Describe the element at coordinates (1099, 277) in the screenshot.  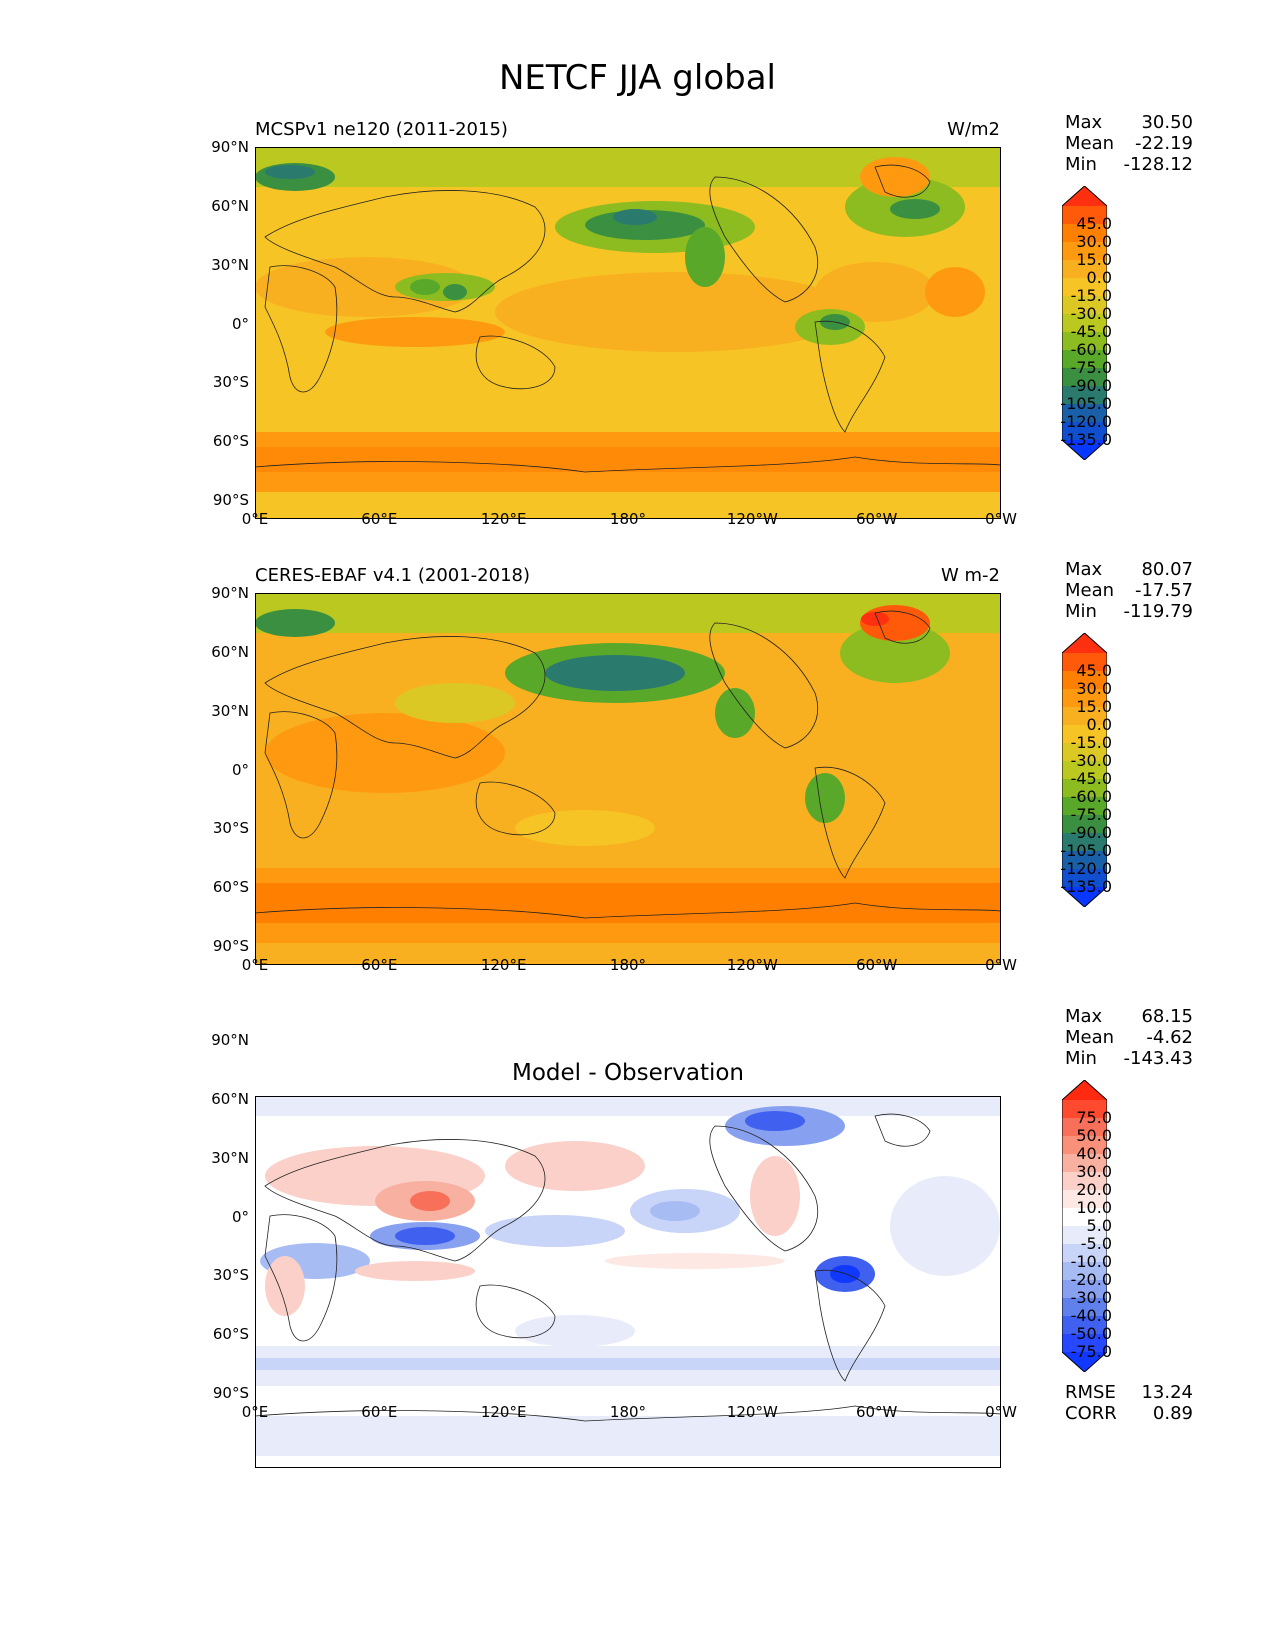
I see `colorbar-tick-label: 0.0` at that location.